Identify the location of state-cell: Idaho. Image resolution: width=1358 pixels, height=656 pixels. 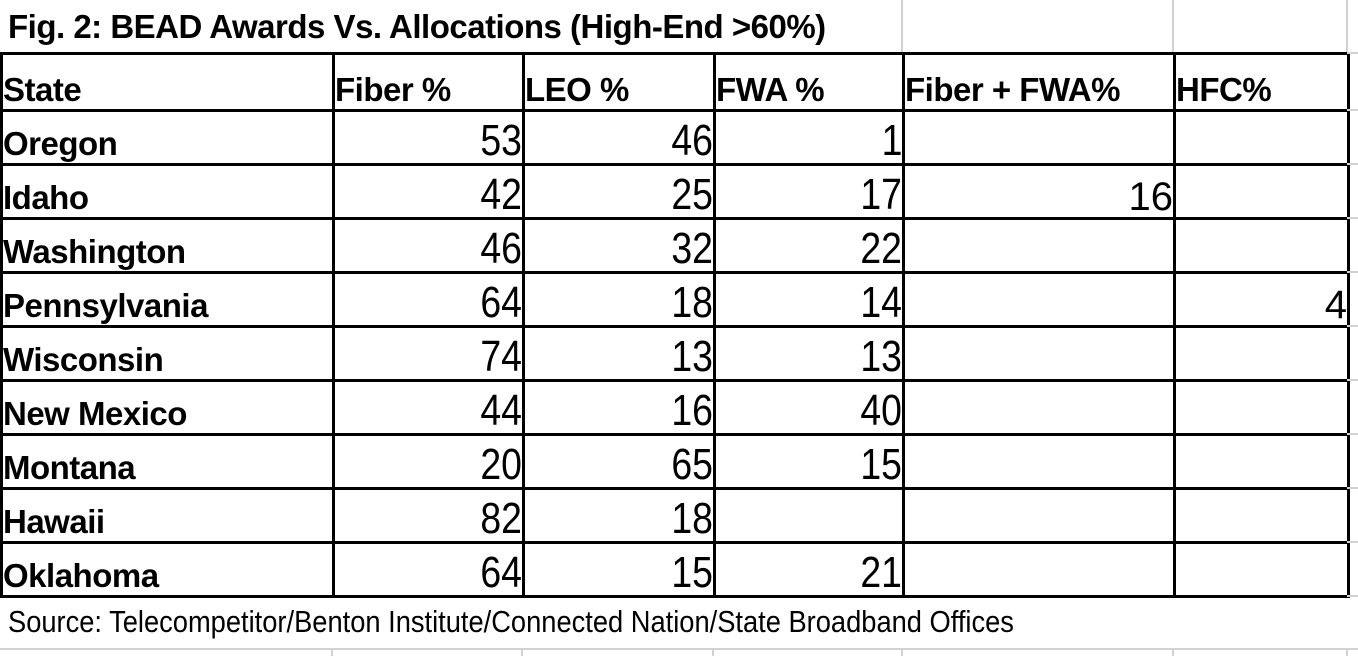
(167, 191).